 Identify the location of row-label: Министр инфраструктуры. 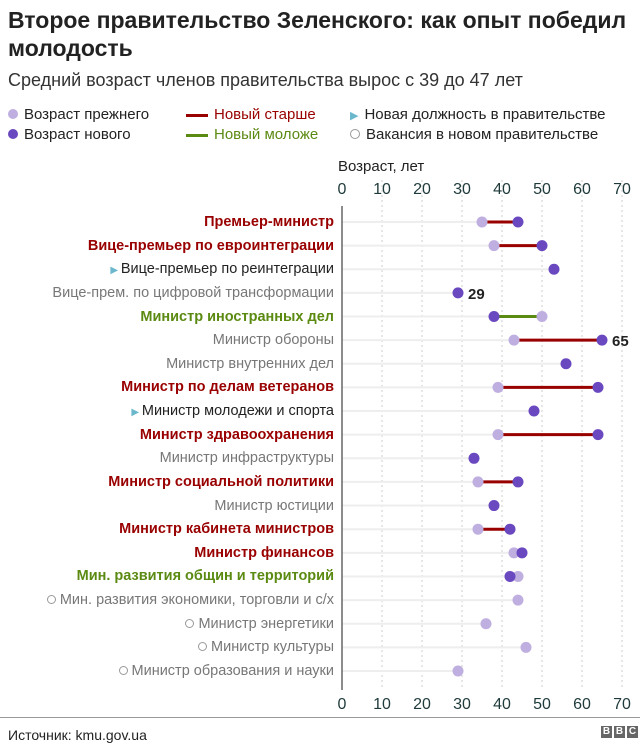
(246, 458).